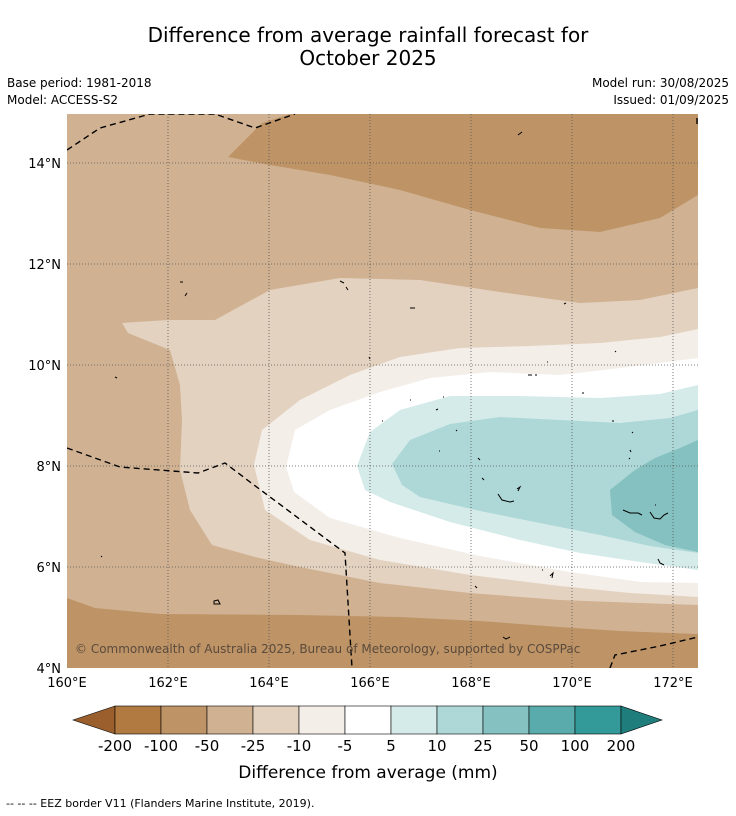 The height and width of the screenshot is (816, 736). Describe the element at coordinates (161, 746) in the screenshot. I see `legend-tick: -100` at that location.